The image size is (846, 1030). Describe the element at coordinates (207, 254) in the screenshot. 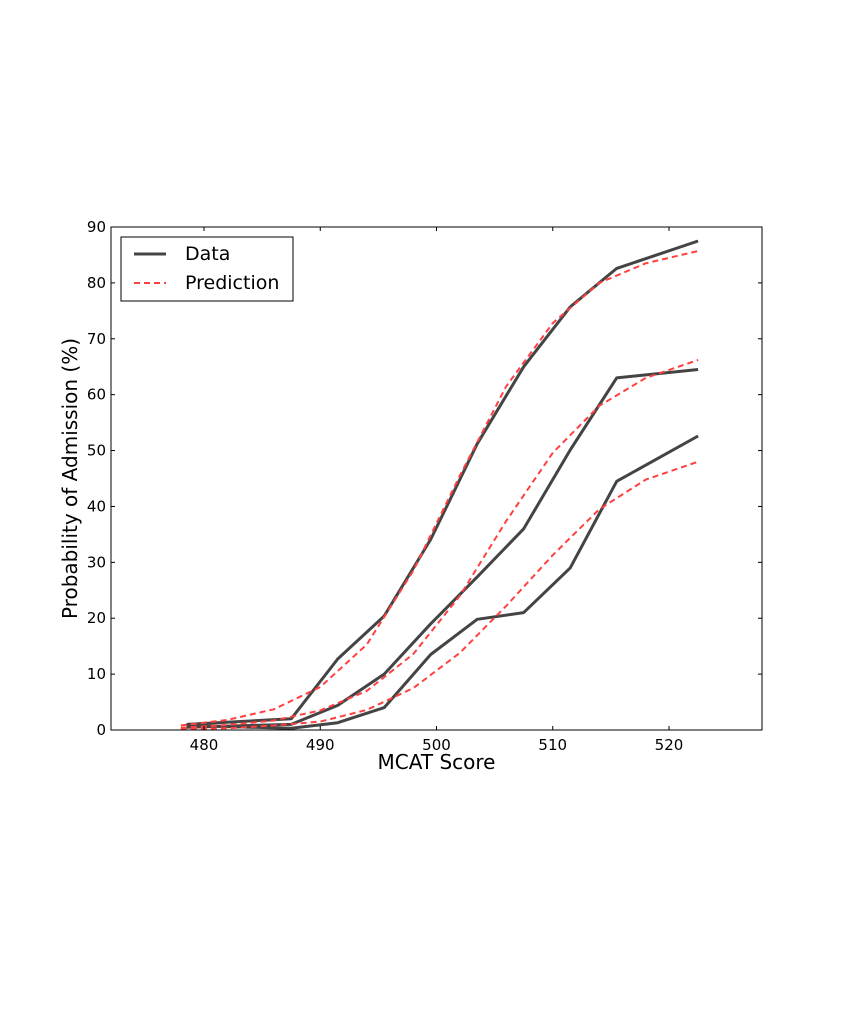

I see `legend-label-data: Data` at that location.